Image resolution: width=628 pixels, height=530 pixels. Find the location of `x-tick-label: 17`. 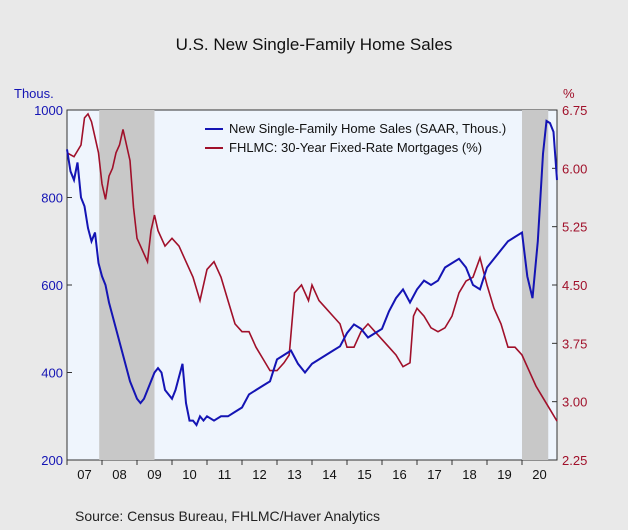

x-tick-label: 17 is located at coordinates (434, 474).